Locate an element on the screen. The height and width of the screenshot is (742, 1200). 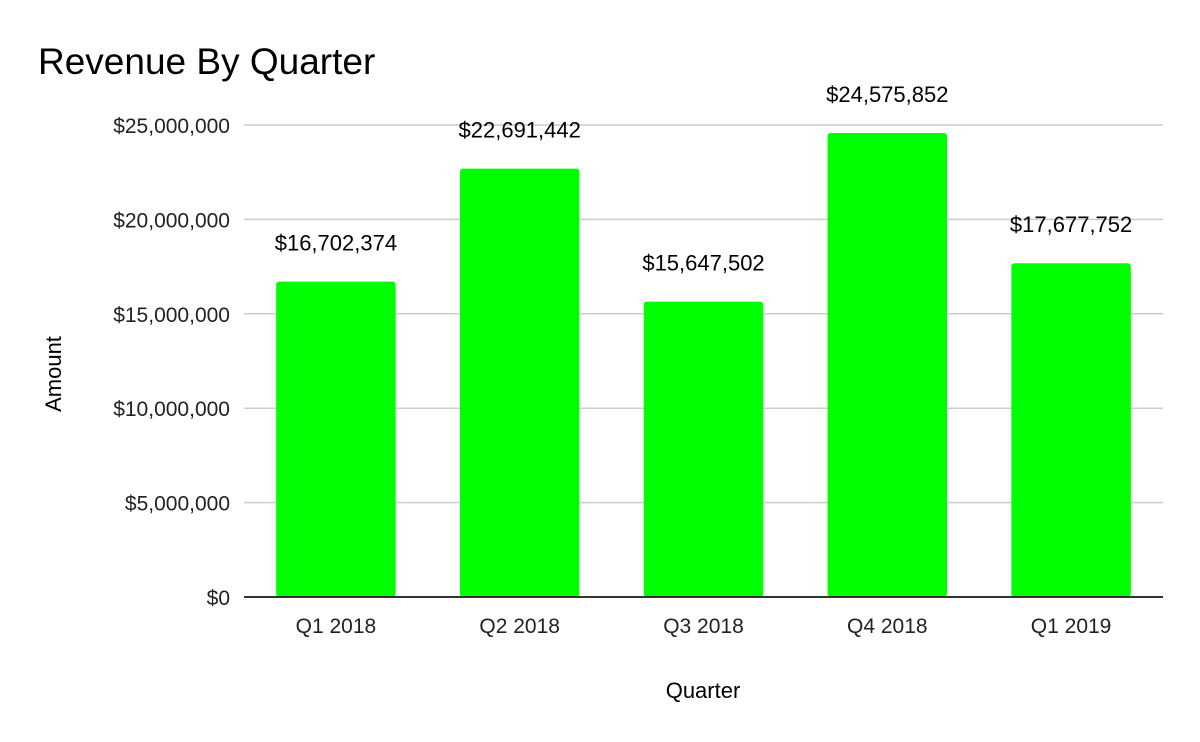
chart-title: Revenue By Quarter is located at coordinates (206, 61).